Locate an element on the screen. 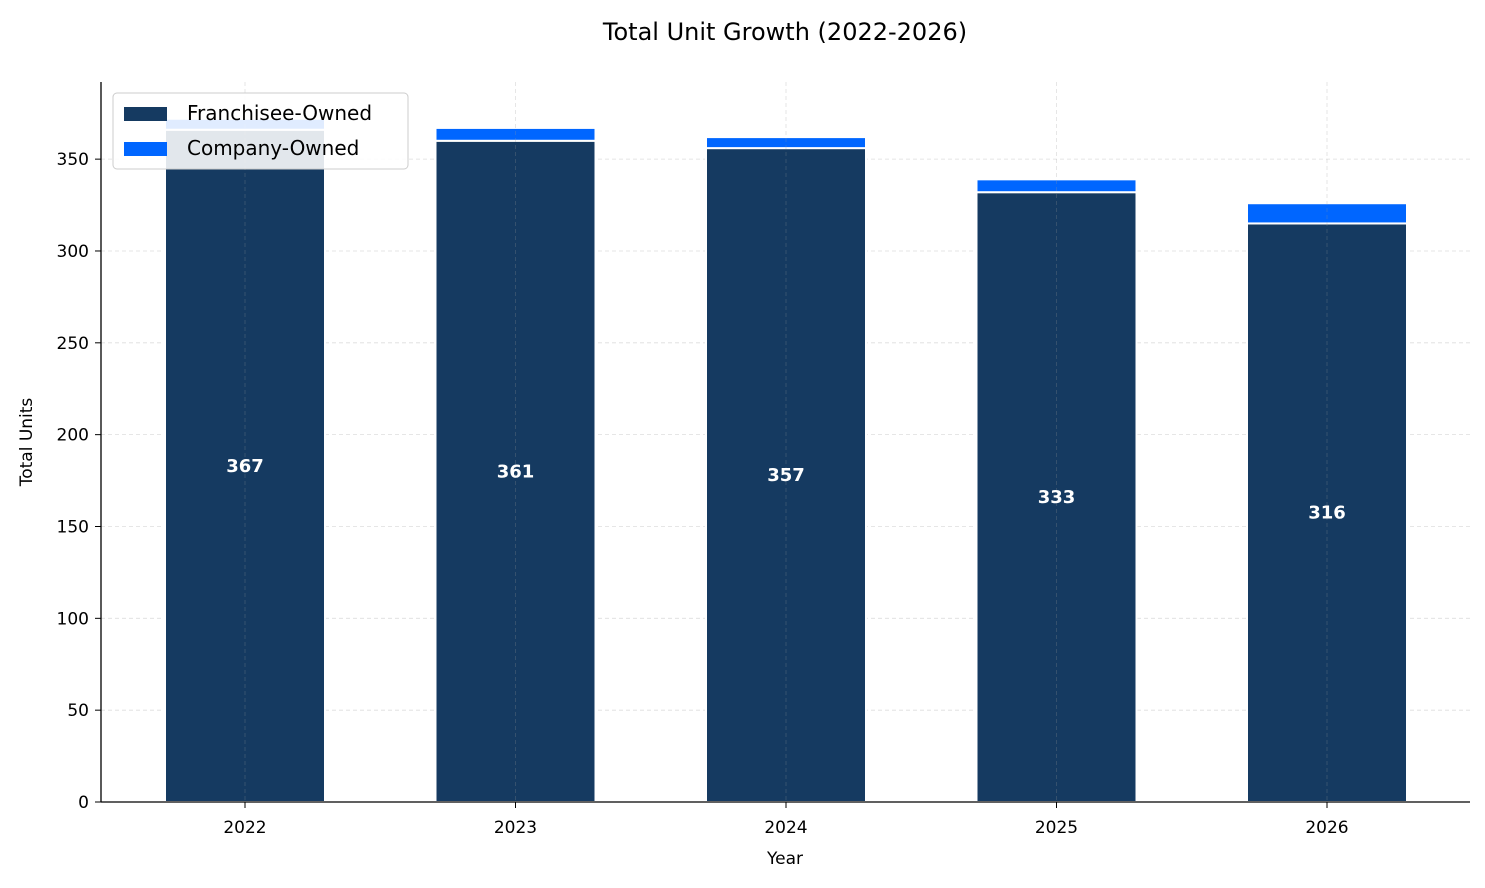 The image size is (1485, 888). y-tick-label: 250 is located at coordinates (73, 344).